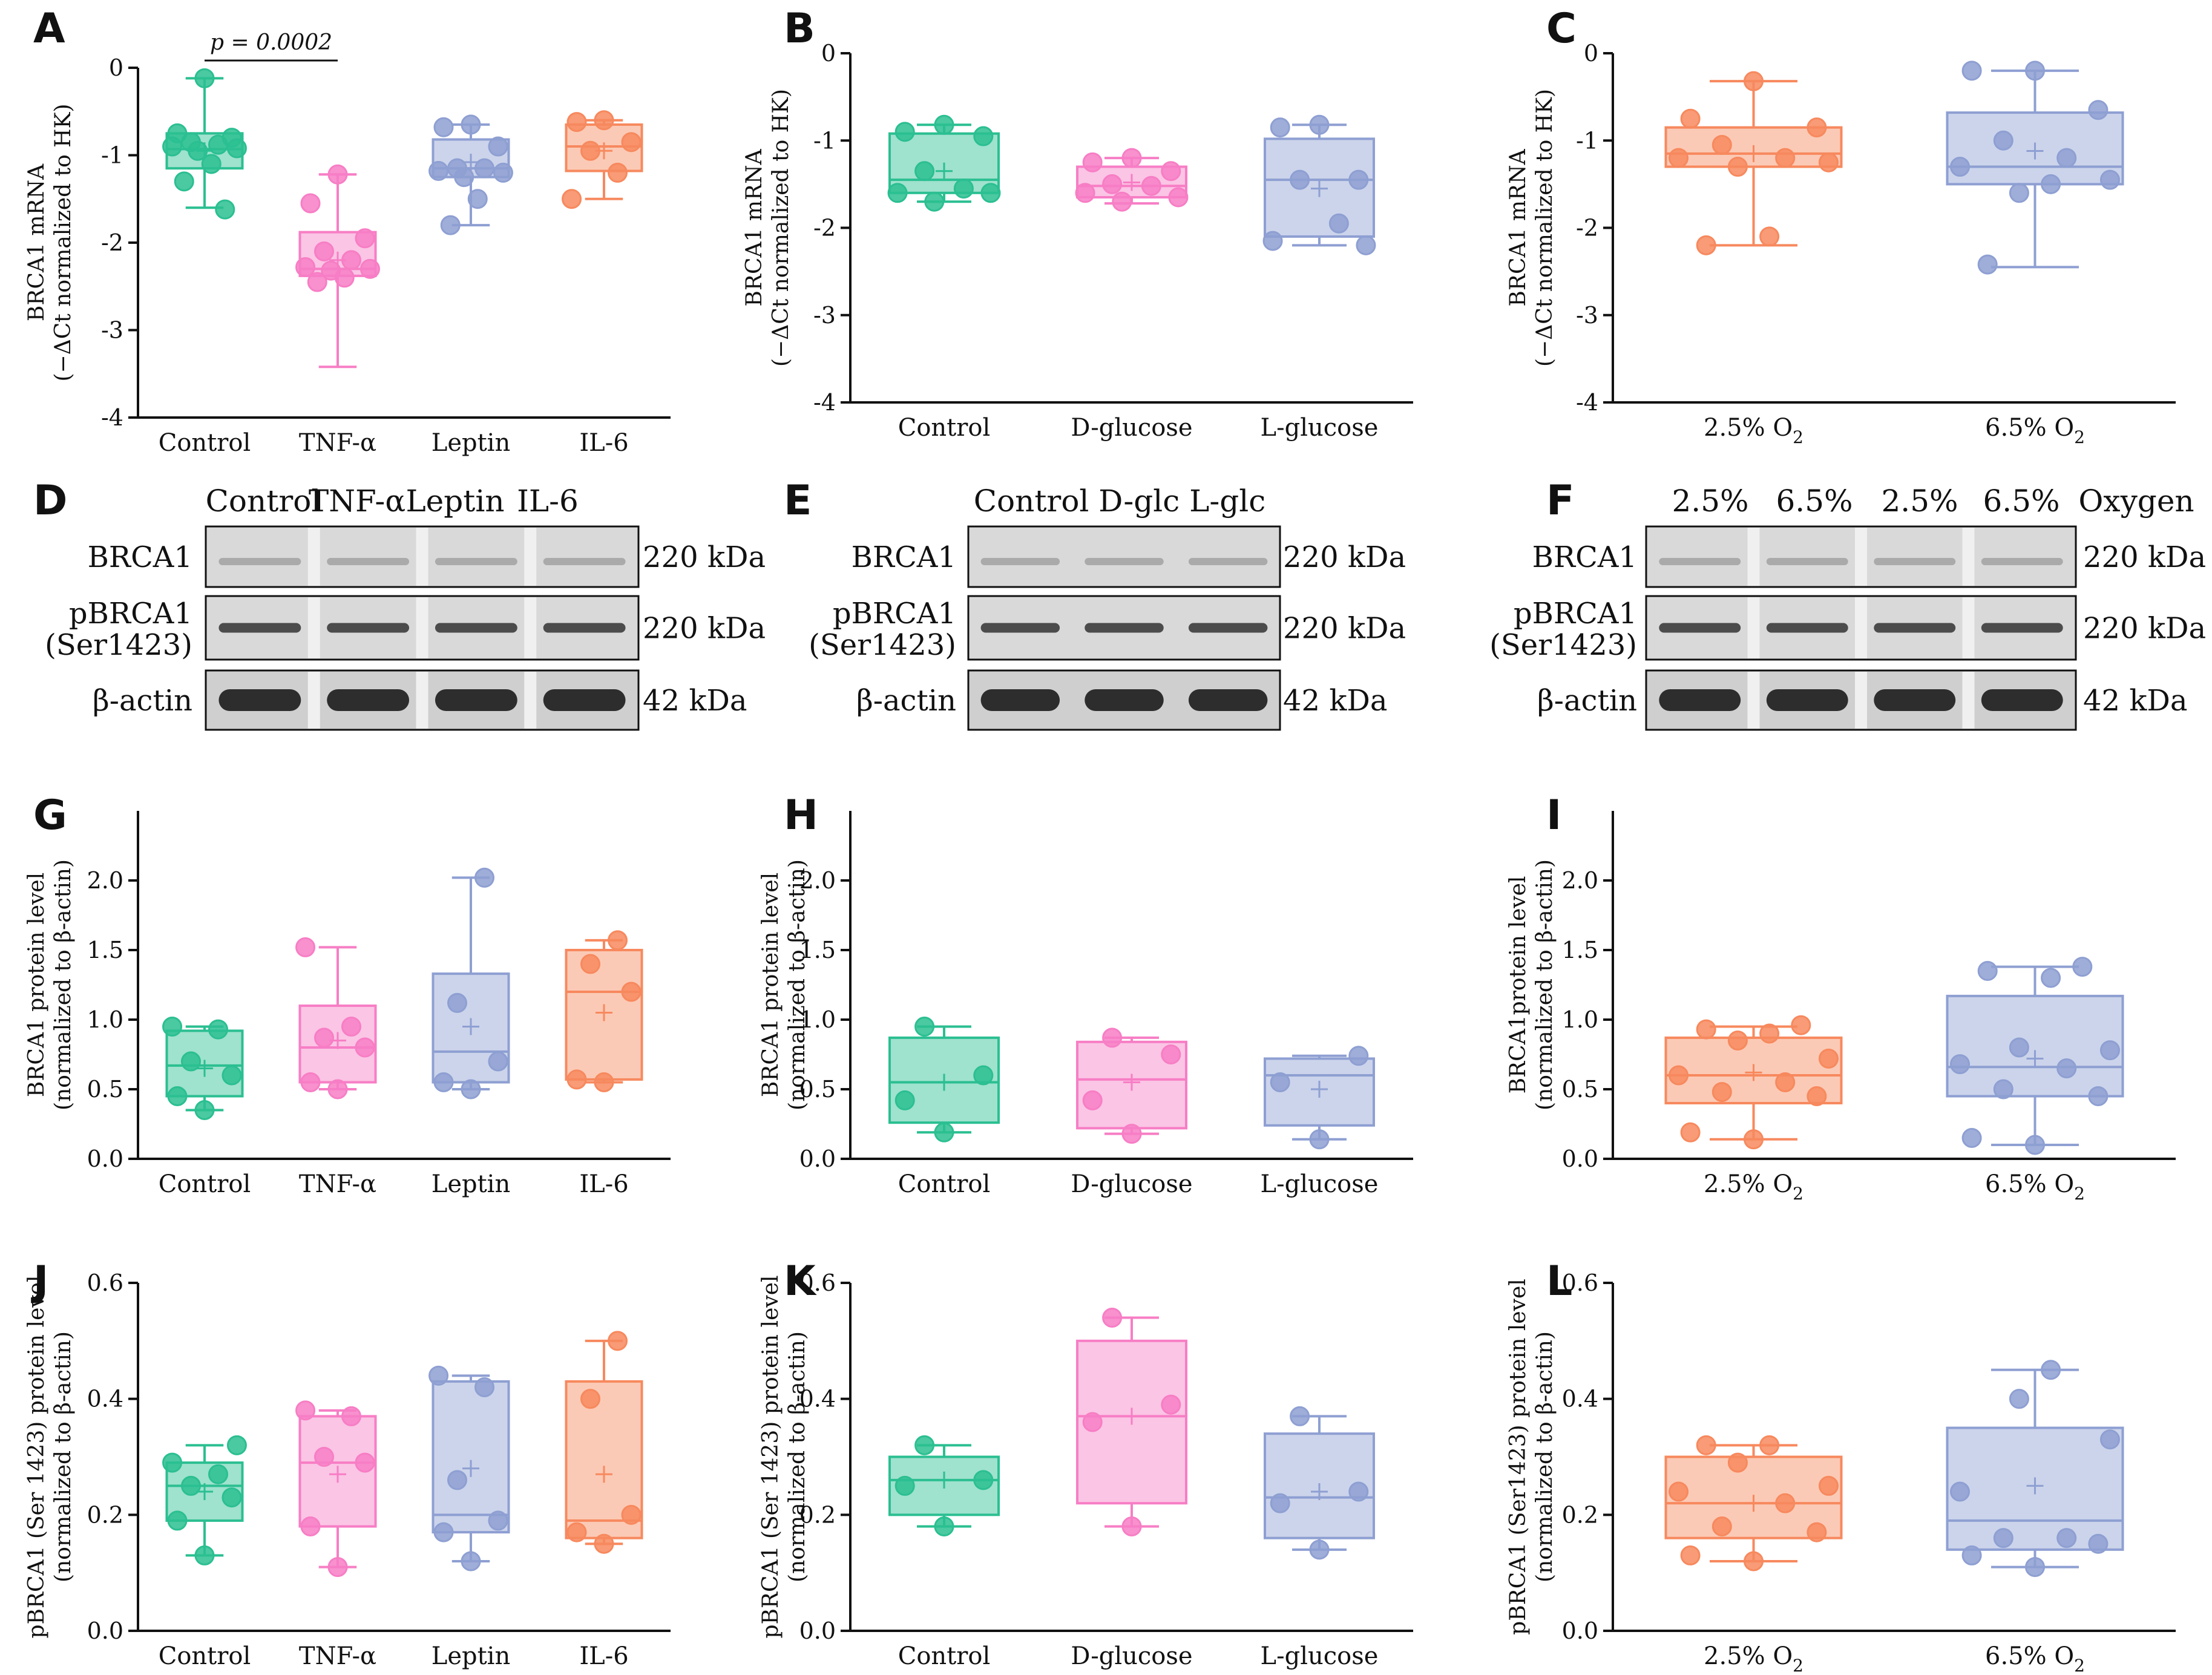 The image size is (2212, 1675). What do you see at coordinates (1320, 1483) in the screenshot?
I see `box-l-glucose` at bounding box center [1320, 1483].